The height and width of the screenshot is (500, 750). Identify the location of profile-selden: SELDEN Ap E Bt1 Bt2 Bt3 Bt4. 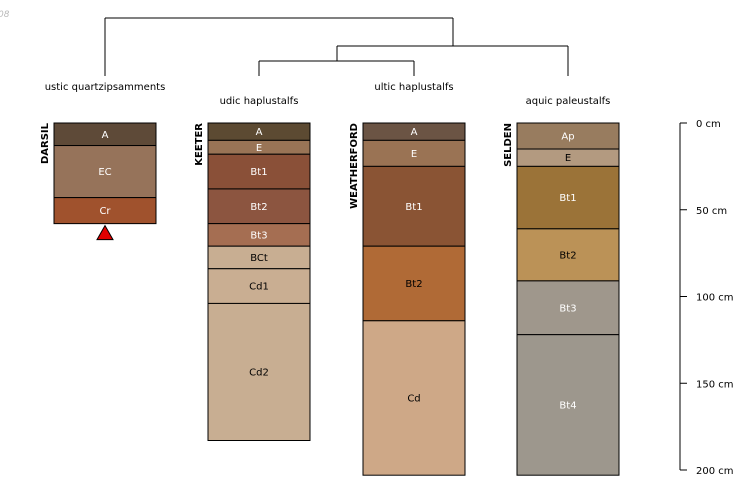
(561, 299).